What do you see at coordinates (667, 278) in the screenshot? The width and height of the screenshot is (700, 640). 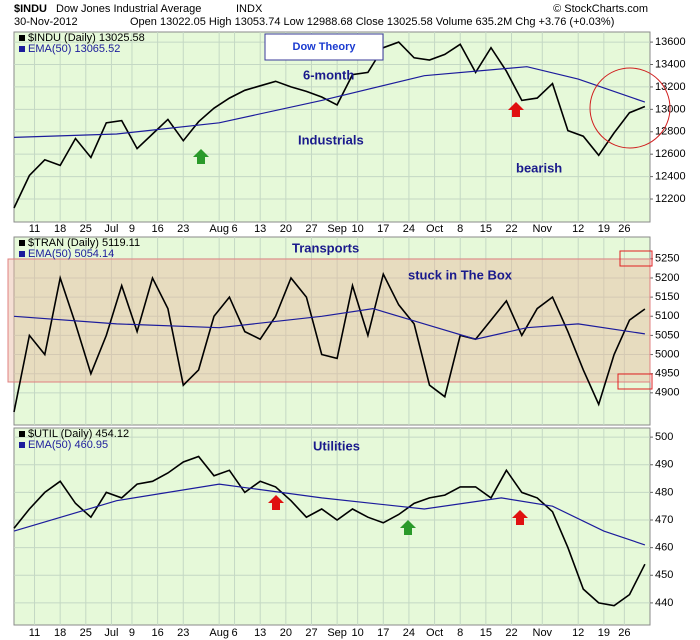 I see `y-tick-label: 5200` at bounding box center [667, 278].